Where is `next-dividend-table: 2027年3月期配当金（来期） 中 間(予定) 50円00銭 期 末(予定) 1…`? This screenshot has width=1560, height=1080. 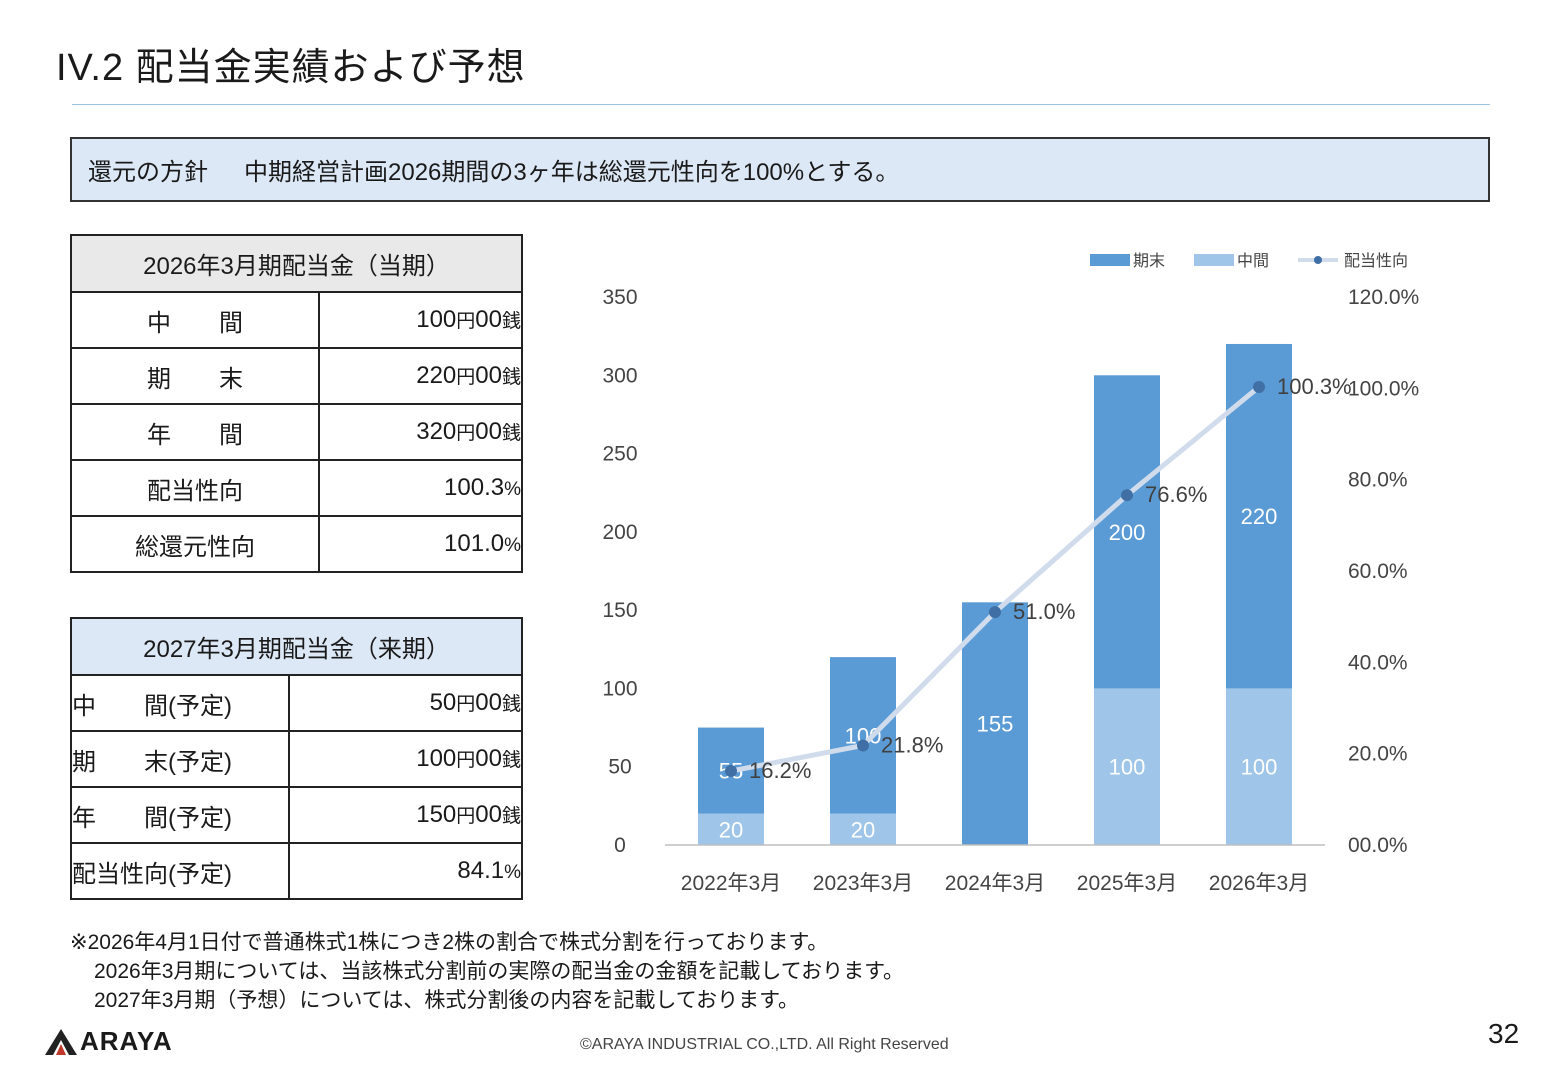
next-dividend-table: 2027年3月期配当金（来期） 中 間(予定) 50円00銭 期 末(予定) 1… is located at coordinates (296, 758).